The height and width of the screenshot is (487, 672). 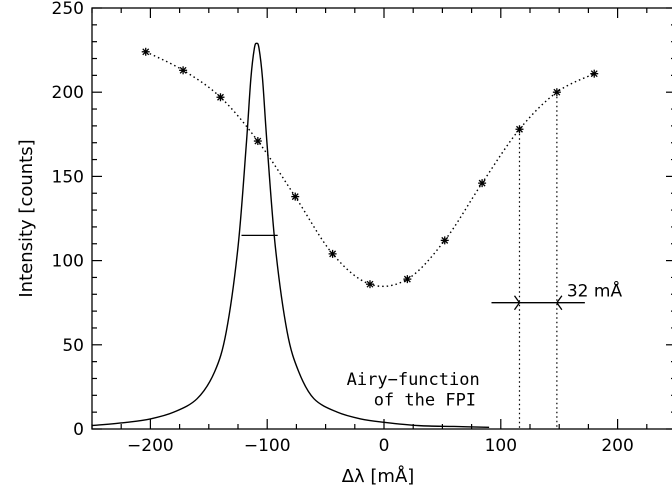 I want to click on y-tick-label: 200, so click(x=68, y=93).